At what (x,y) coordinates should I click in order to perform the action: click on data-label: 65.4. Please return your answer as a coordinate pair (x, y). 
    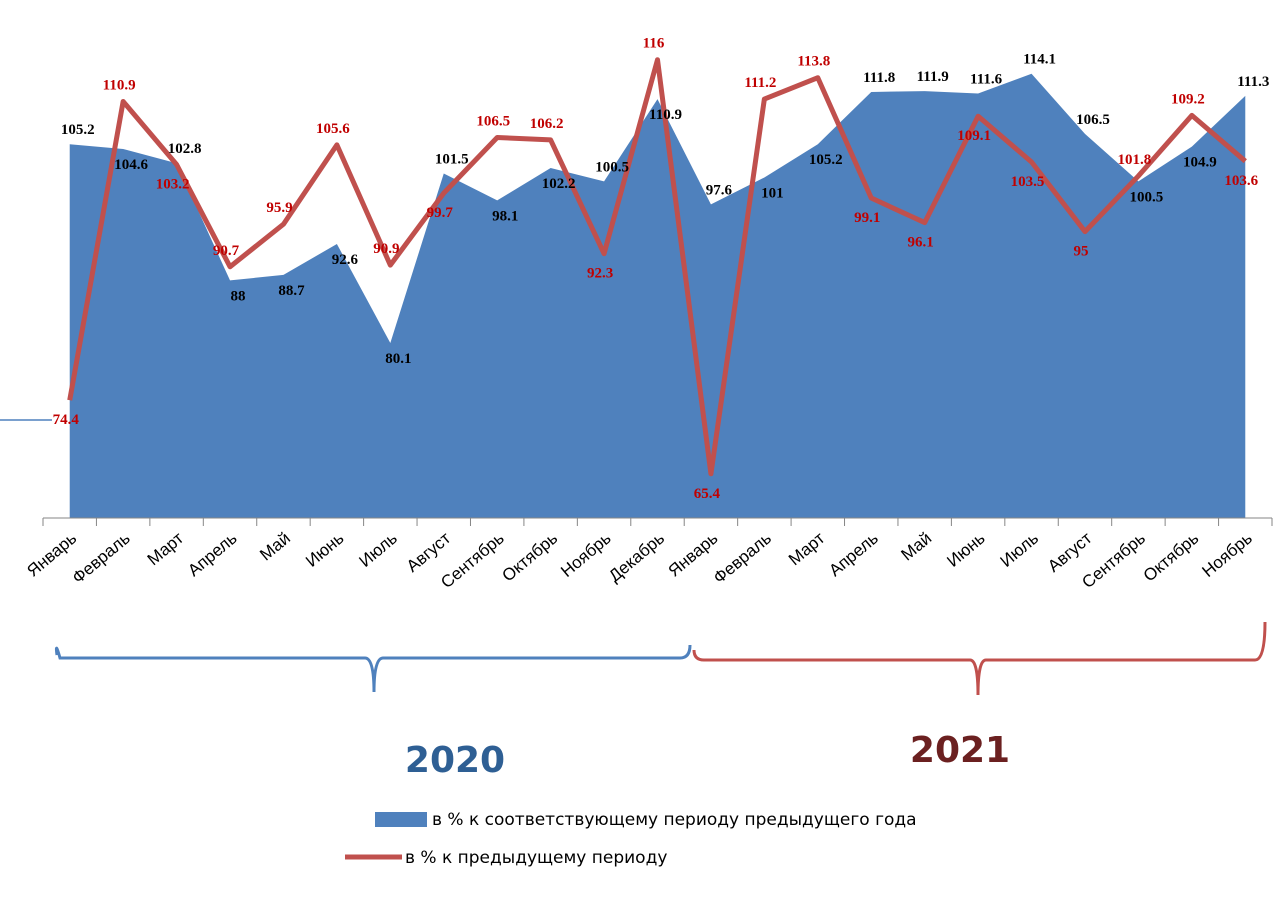
    Looking at the image, I should click on (707, 494).